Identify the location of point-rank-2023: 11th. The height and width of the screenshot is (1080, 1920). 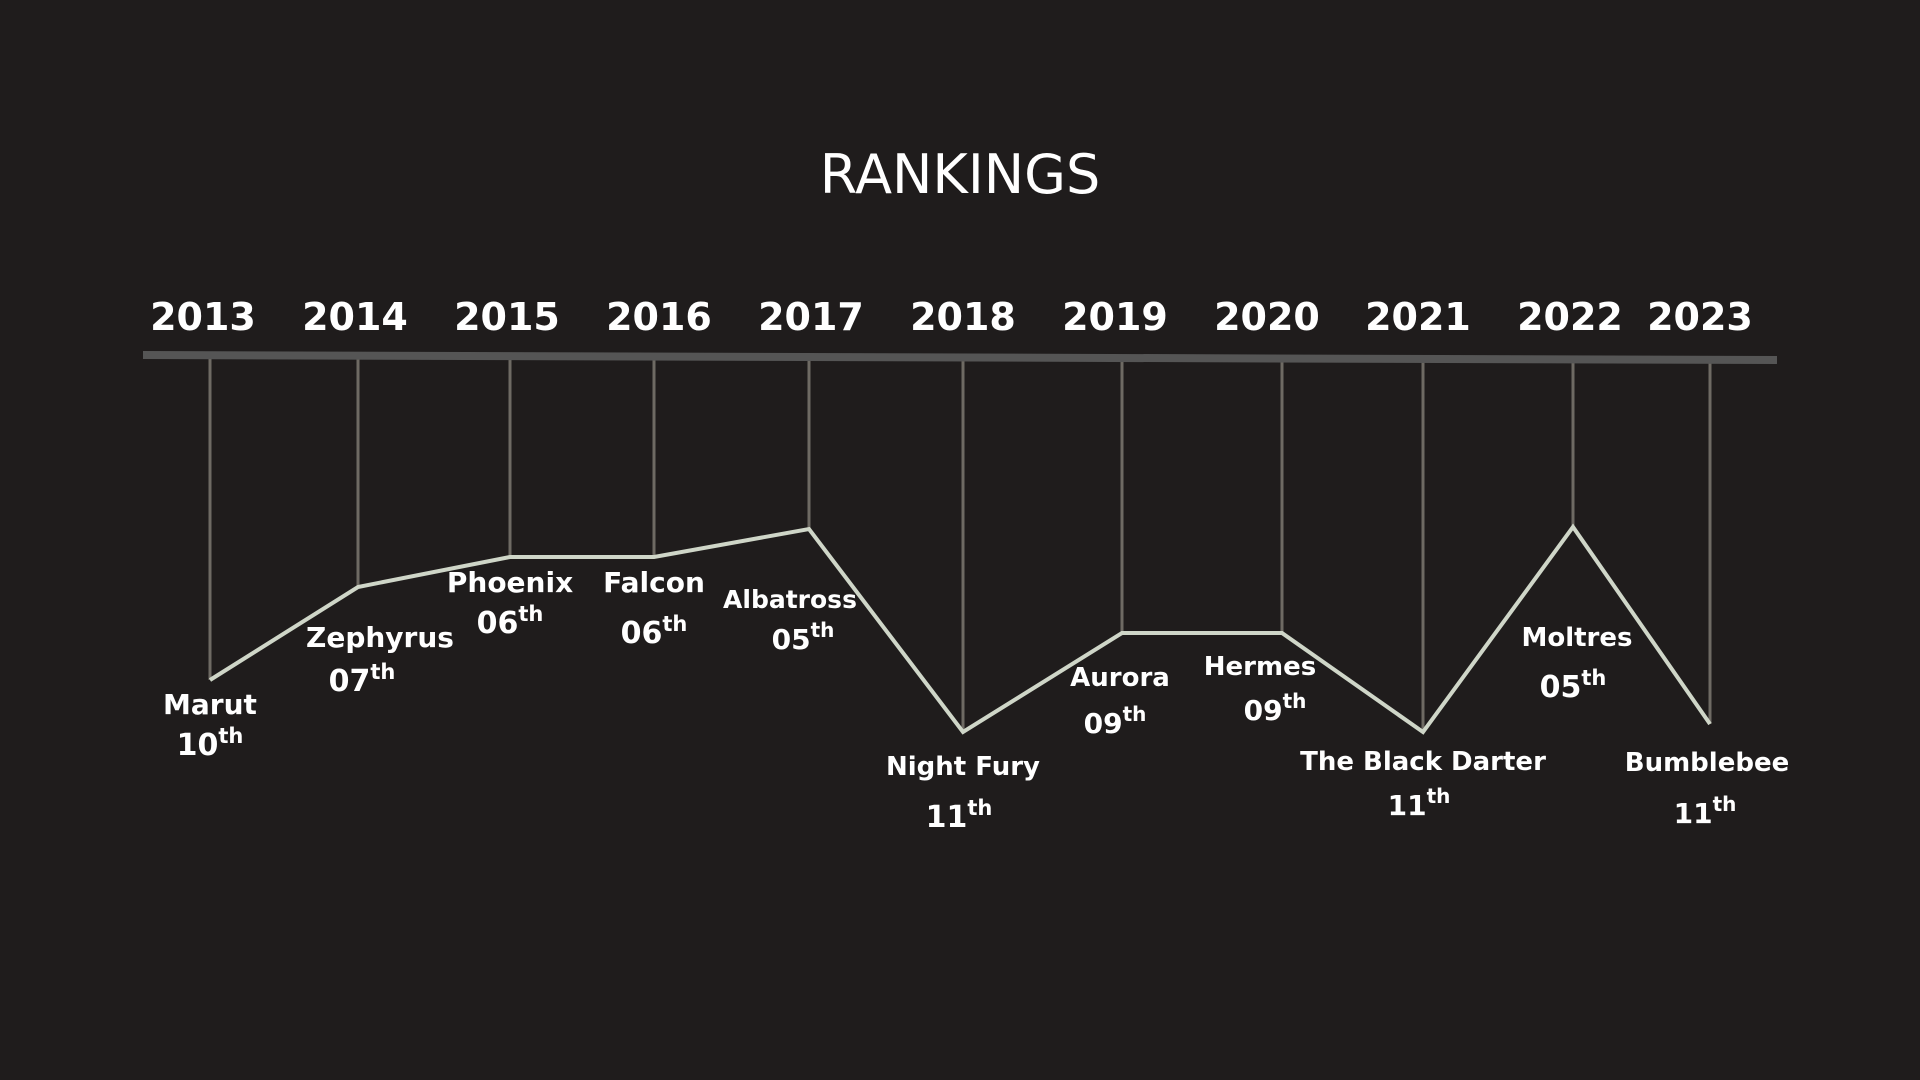
(1705, 811).